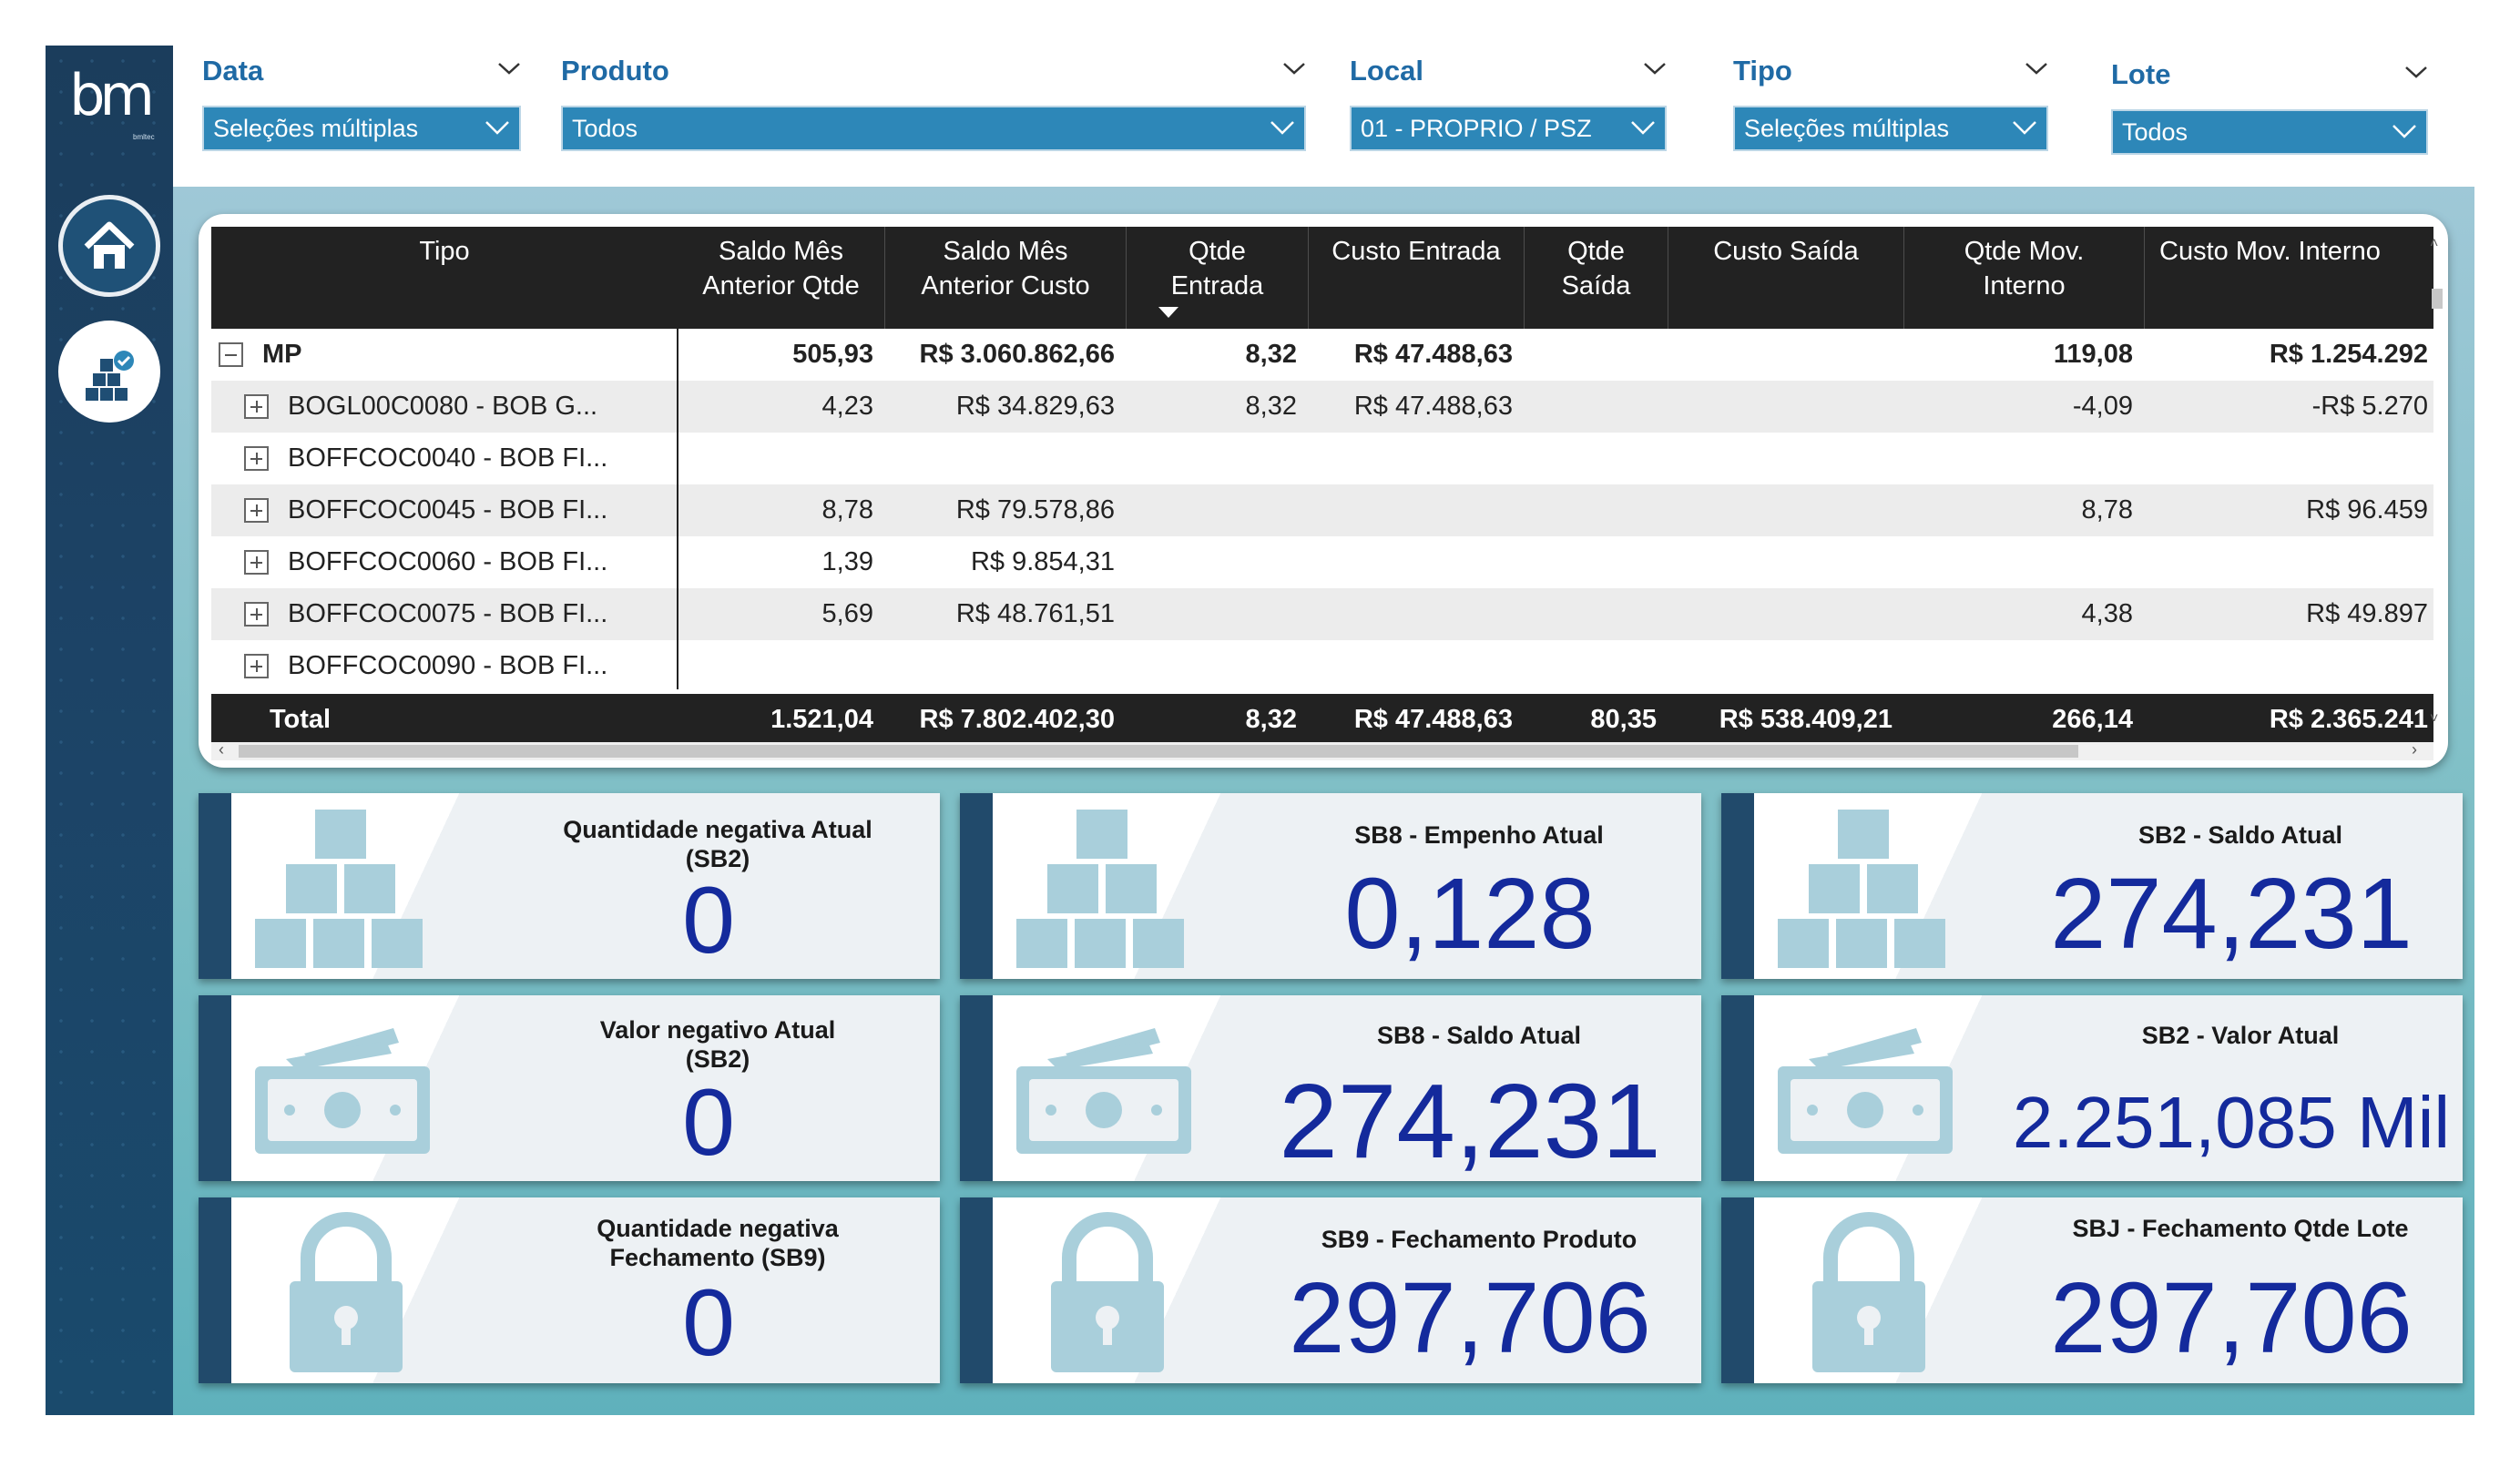  What do you see at coordinates (1785, 278) in the screenshot?
I see `column-header: Custo Saída` at bounding box center [1785, 278].